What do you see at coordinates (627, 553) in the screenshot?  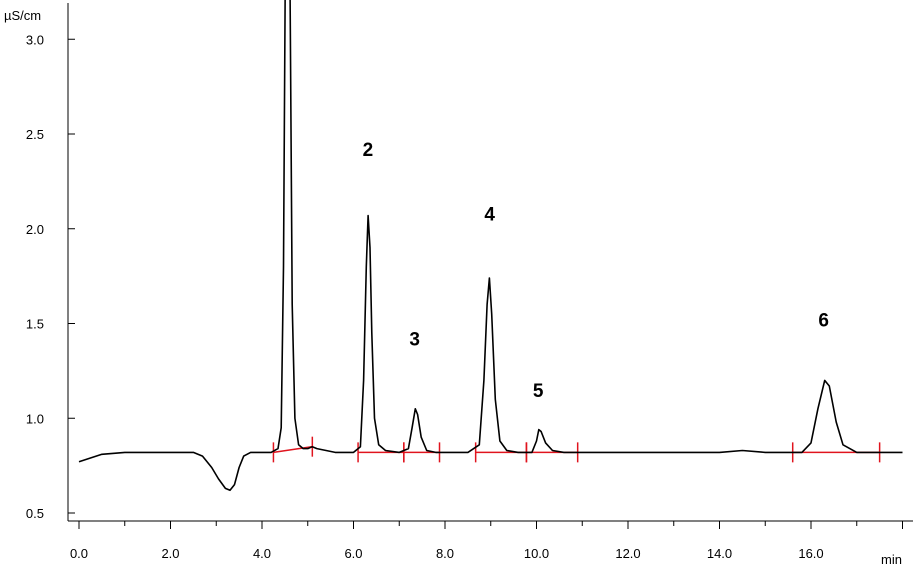 I see `x-tick-label: 12.0` at bounding box center [627, 553].